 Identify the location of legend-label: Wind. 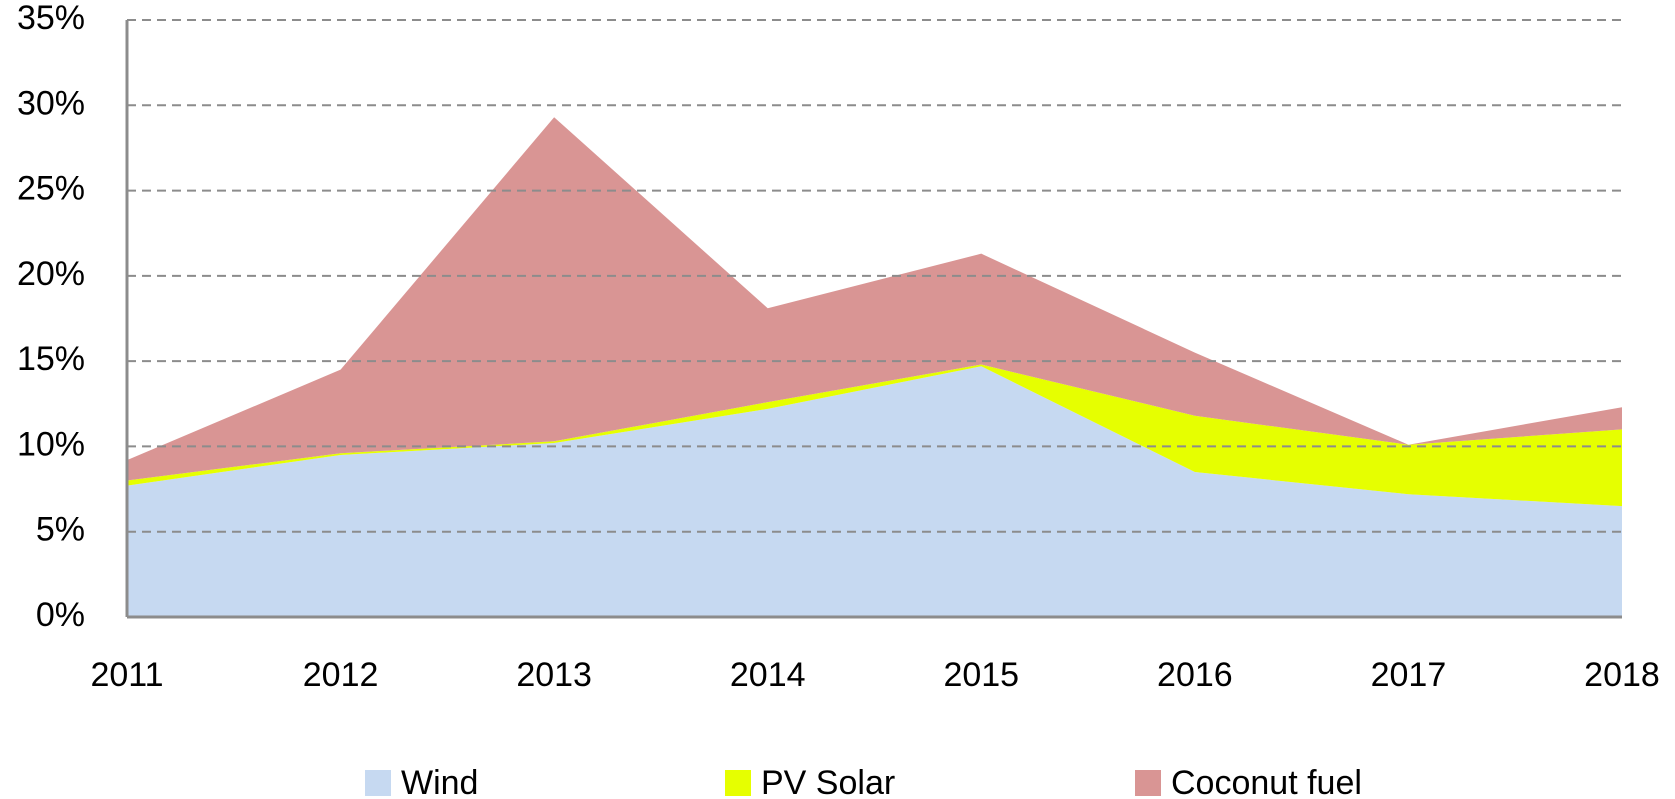
(439, 781).